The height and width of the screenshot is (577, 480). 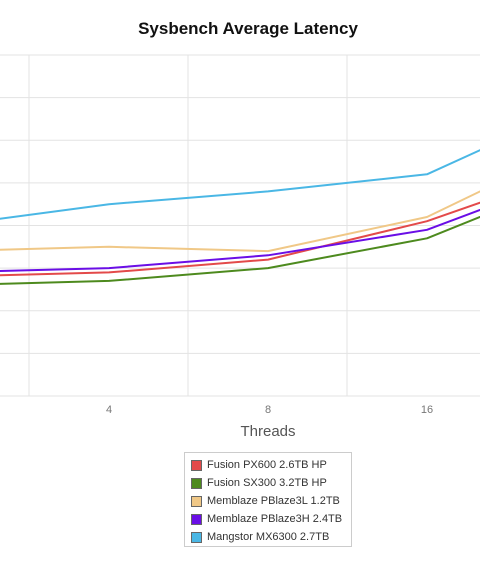 What do you see at coordinates (268, 537) in the screenshot?
I see `legend-label: Mangstor MX6300 2.7TB` at bounding box center [268, 537].